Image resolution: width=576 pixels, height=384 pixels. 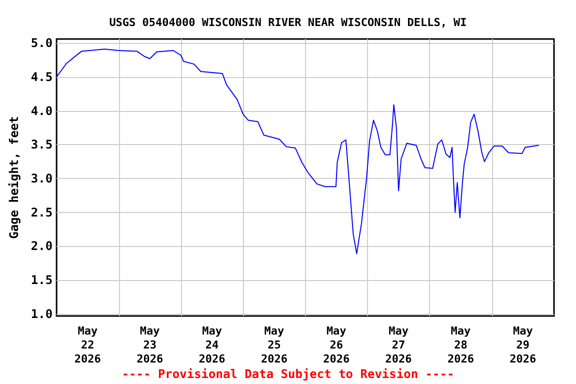 What do you see at coordinates (41, 246) in the screenshot?
I see `y-tick-label: 2.0` at bounding box center [41, 246].